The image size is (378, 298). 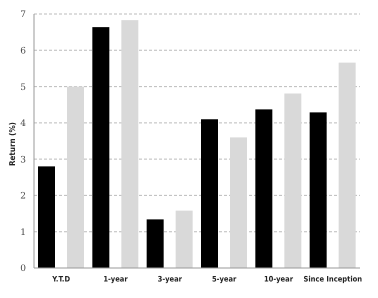 I want to click on y-tick-label: 7, so click(x=23, y=15).